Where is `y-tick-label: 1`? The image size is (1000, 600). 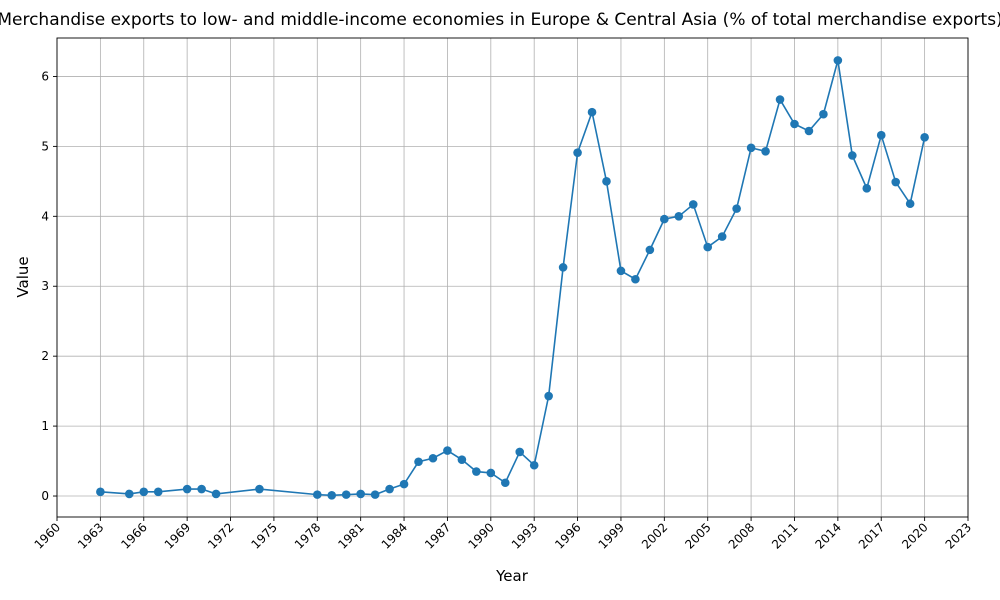 y-tick-label: 1 is located at coordinates (45, 426).